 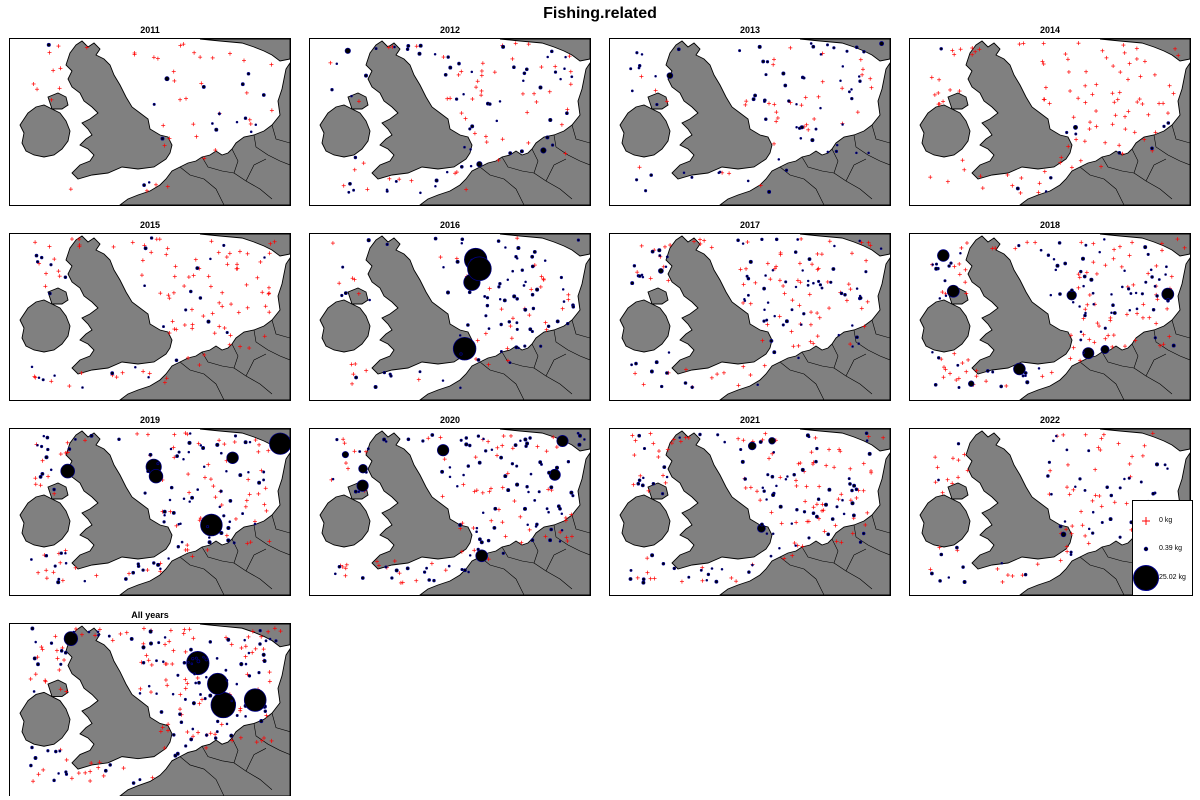 What do you see at coordinates (1146, 549) in the screenshot?
I see `legend-small-dot-icon` at bounding box center [1146, 549].